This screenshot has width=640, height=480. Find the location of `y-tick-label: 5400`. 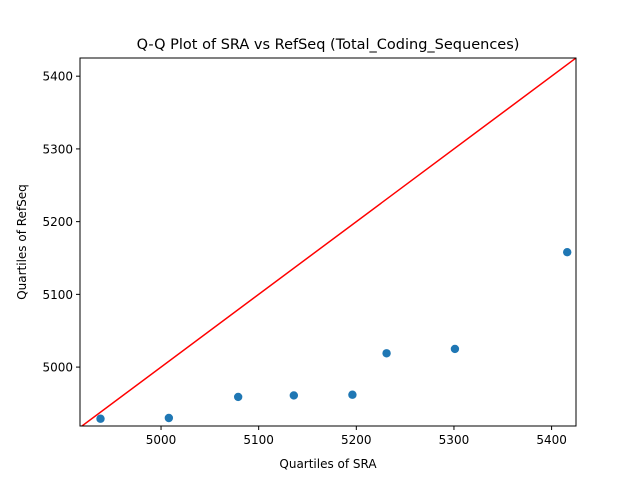

y-tick-label: 5400 is located at coordinates (57, 77).